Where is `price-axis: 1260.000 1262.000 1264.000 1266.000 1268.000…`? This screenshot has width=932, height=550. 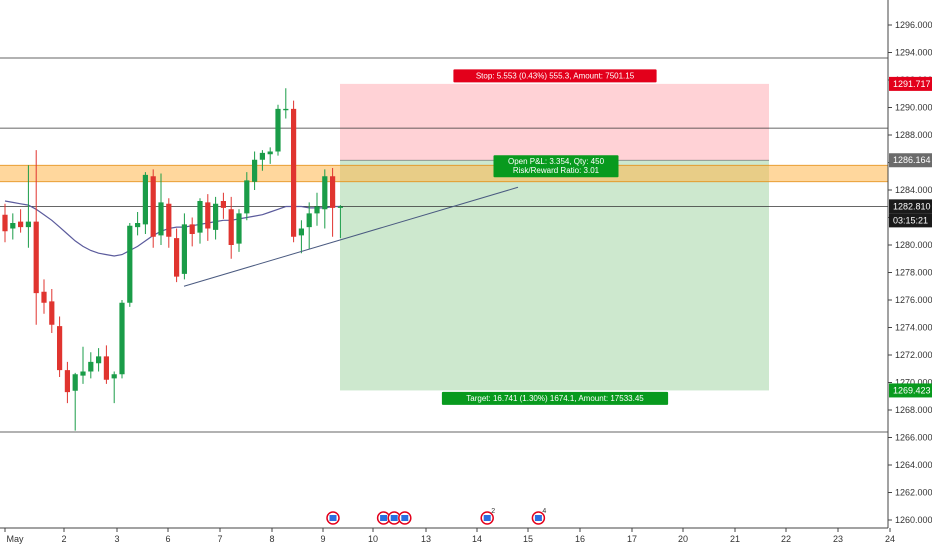 price-axis: 1260.000 1262.000 1264.000 1266.000 1268.000… is located at coordinates (909, 264).